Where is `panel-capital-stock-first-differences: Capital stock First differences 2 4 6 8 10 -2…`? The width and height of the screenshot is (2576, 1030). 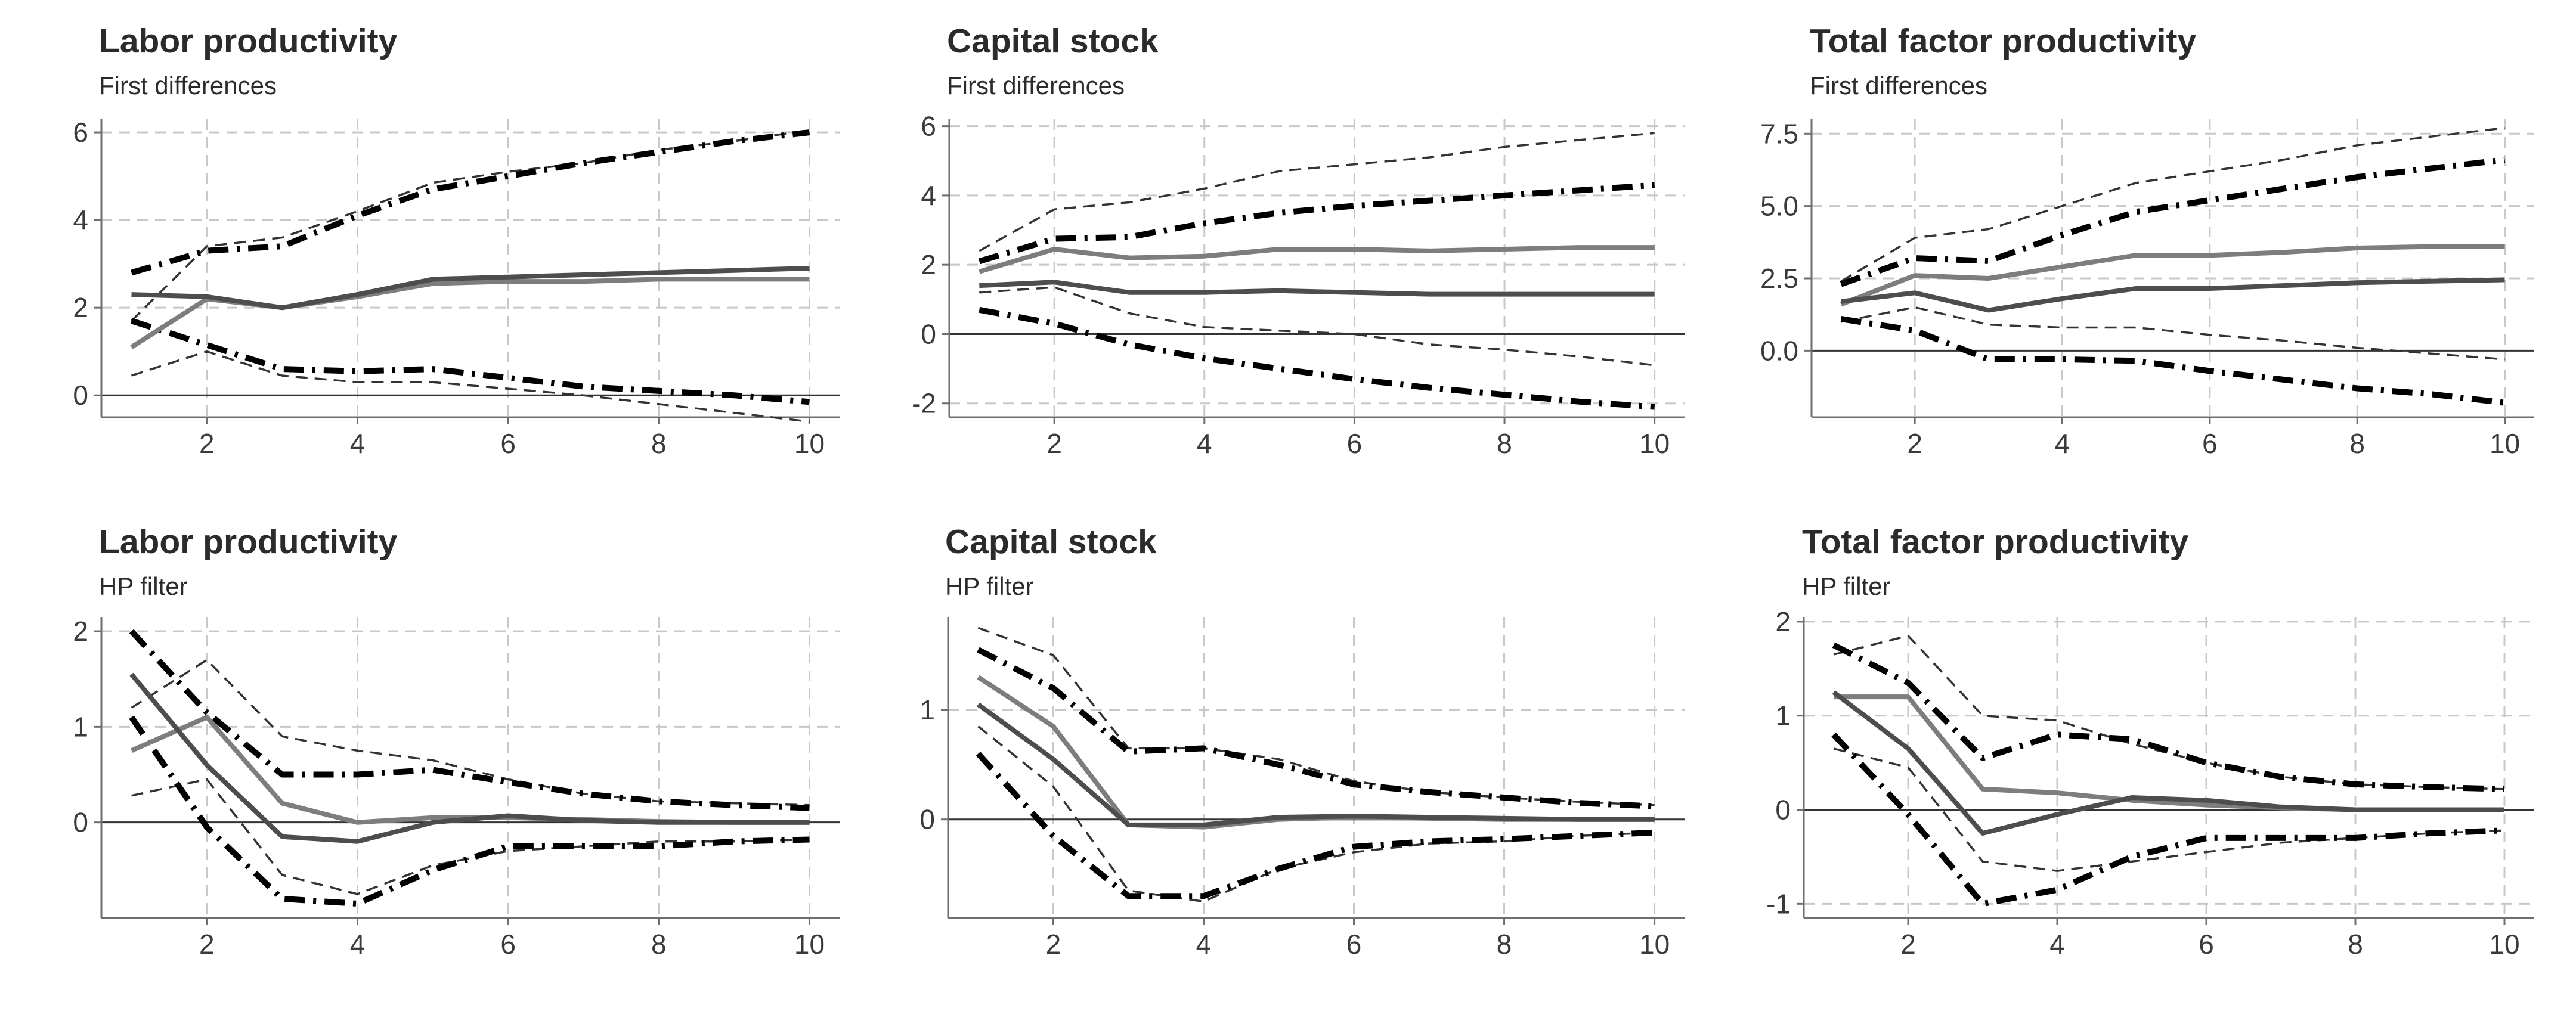 panel-capital-stock-first-differences: Capital stock First differences 2 4 6 8 10 -2… is located at coordinates (1298, 240).